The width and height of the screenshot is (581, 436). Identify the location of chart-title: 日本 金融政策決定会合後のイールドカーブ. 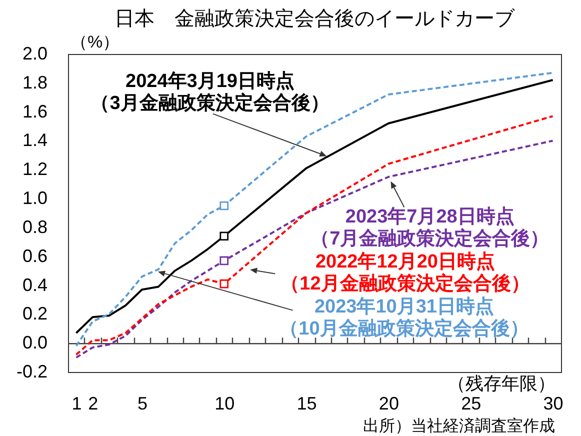
(315, 19).